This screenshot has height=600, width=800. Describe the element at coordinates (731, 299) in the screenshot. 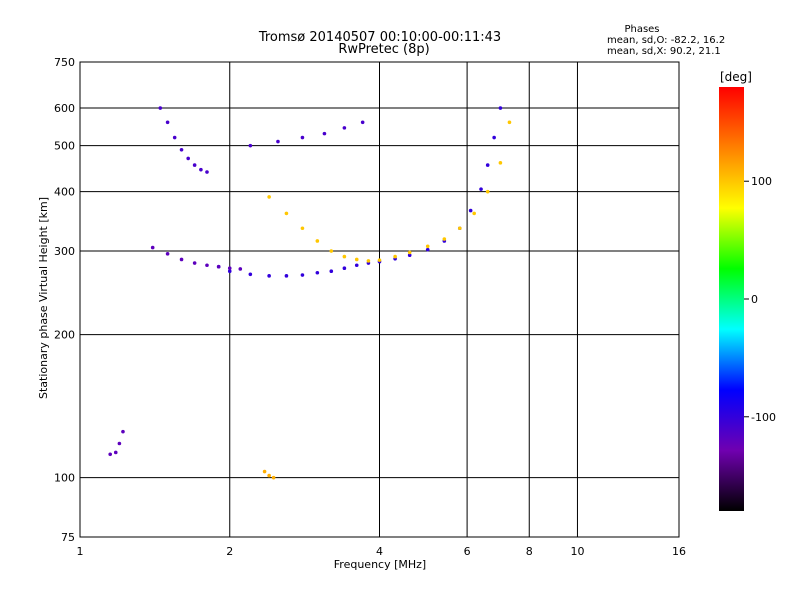

I see `colorbar-bar` at that location.